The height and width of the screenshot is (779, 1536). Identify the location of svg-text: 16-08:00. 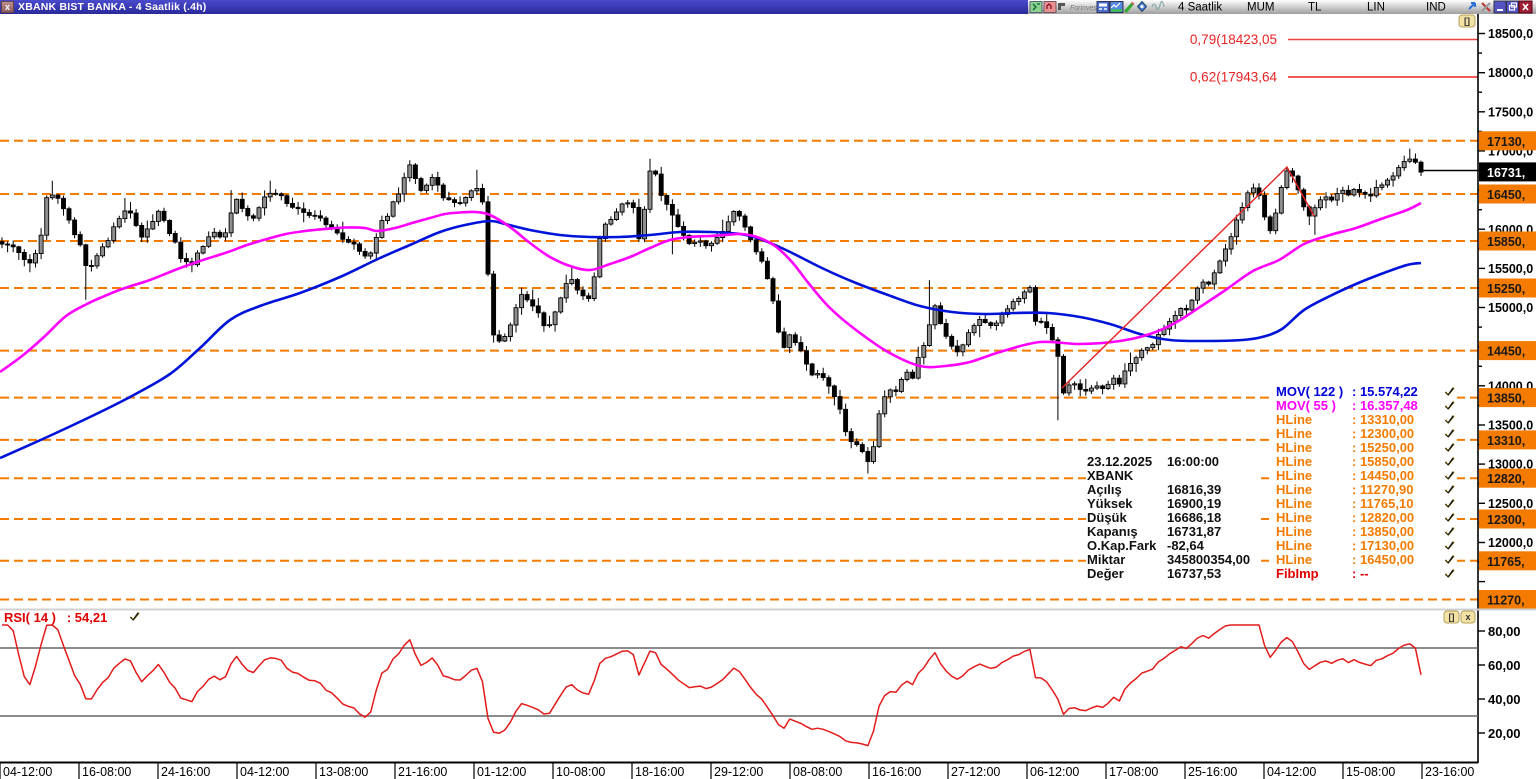
(106, 772).